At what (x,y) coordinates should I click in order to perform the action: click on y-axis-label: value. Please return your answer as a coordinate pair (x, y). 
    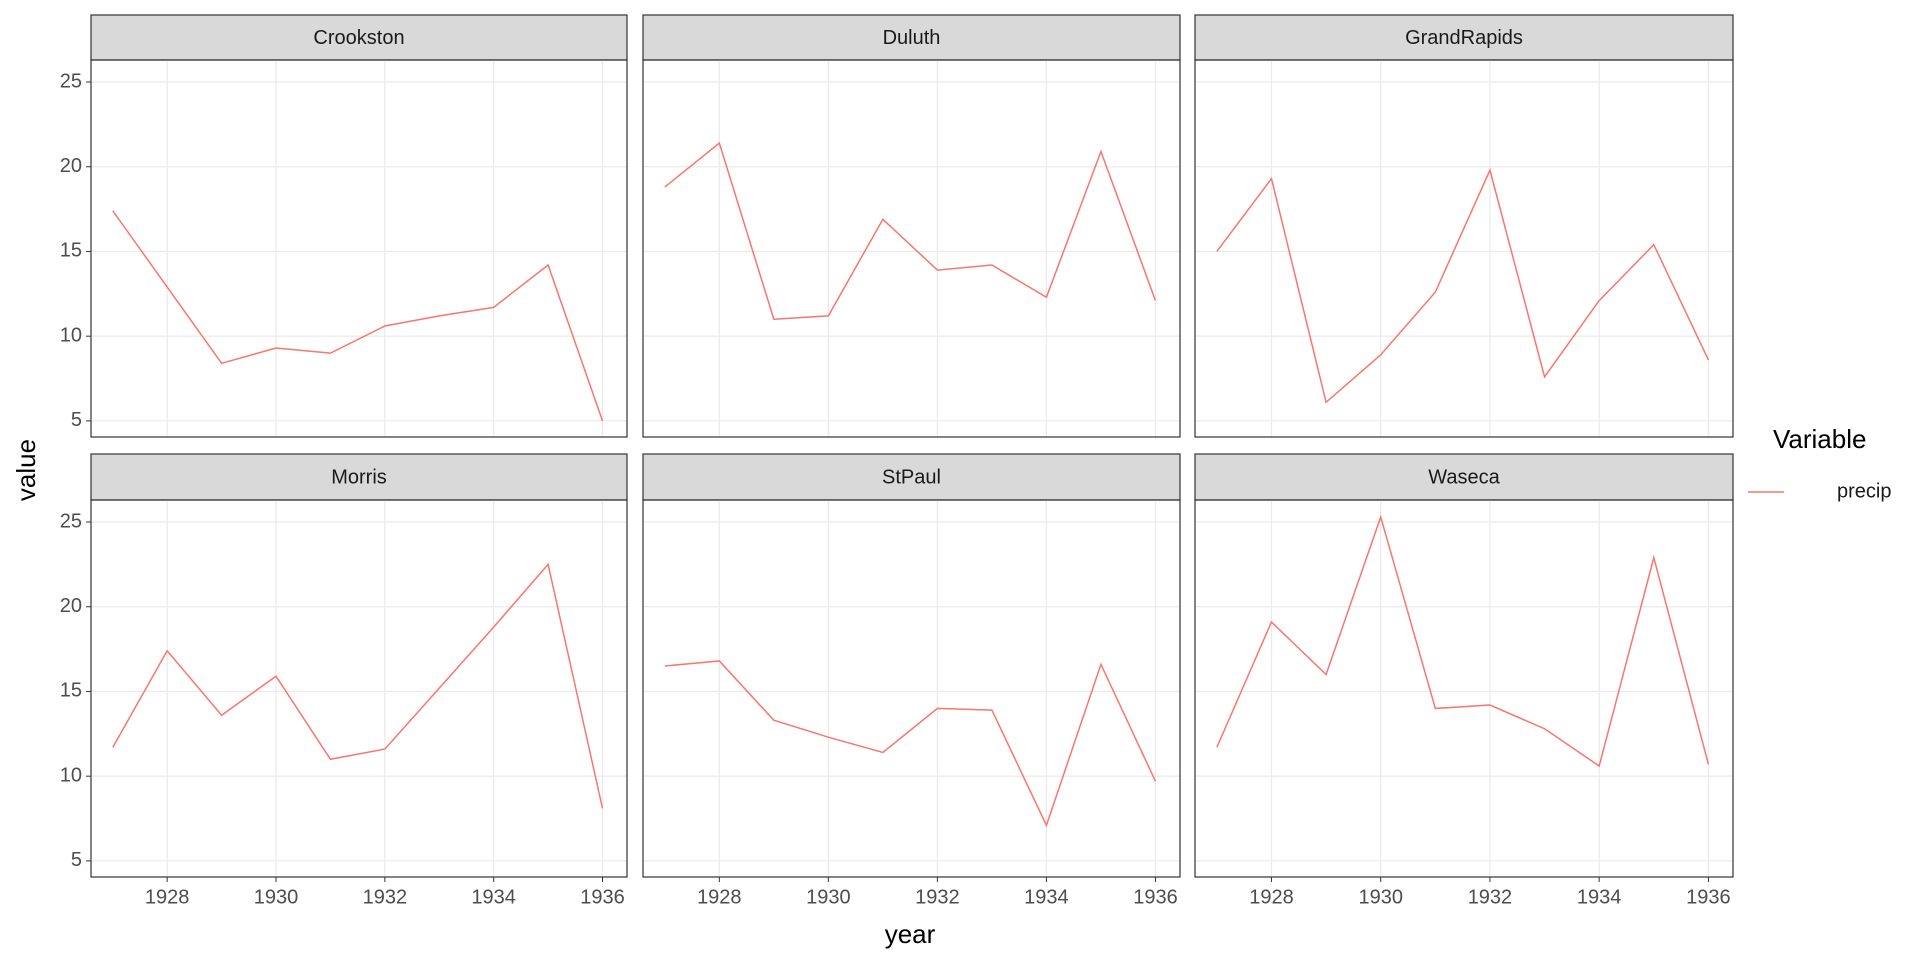
    Looking at the image, I should click on (26, 470).